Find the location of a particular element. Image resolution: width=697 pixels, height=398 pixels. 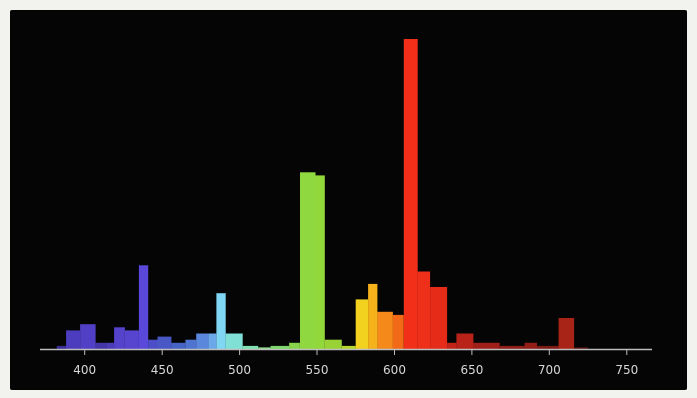

x-tick-label: 700 is located at coordinates (549, 370).